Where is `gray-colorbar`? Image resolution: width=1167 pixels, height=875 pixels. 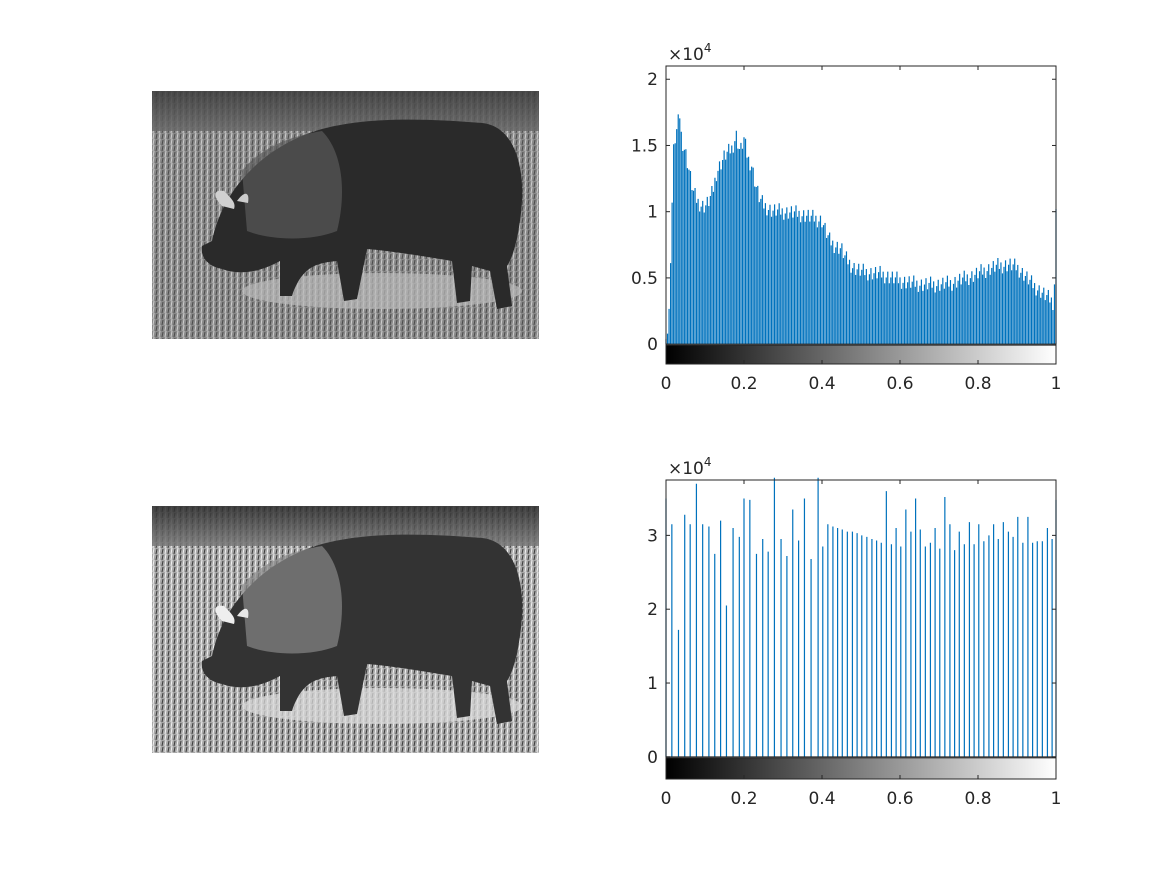 gray-colorbar is located at coordinates (861, 768).